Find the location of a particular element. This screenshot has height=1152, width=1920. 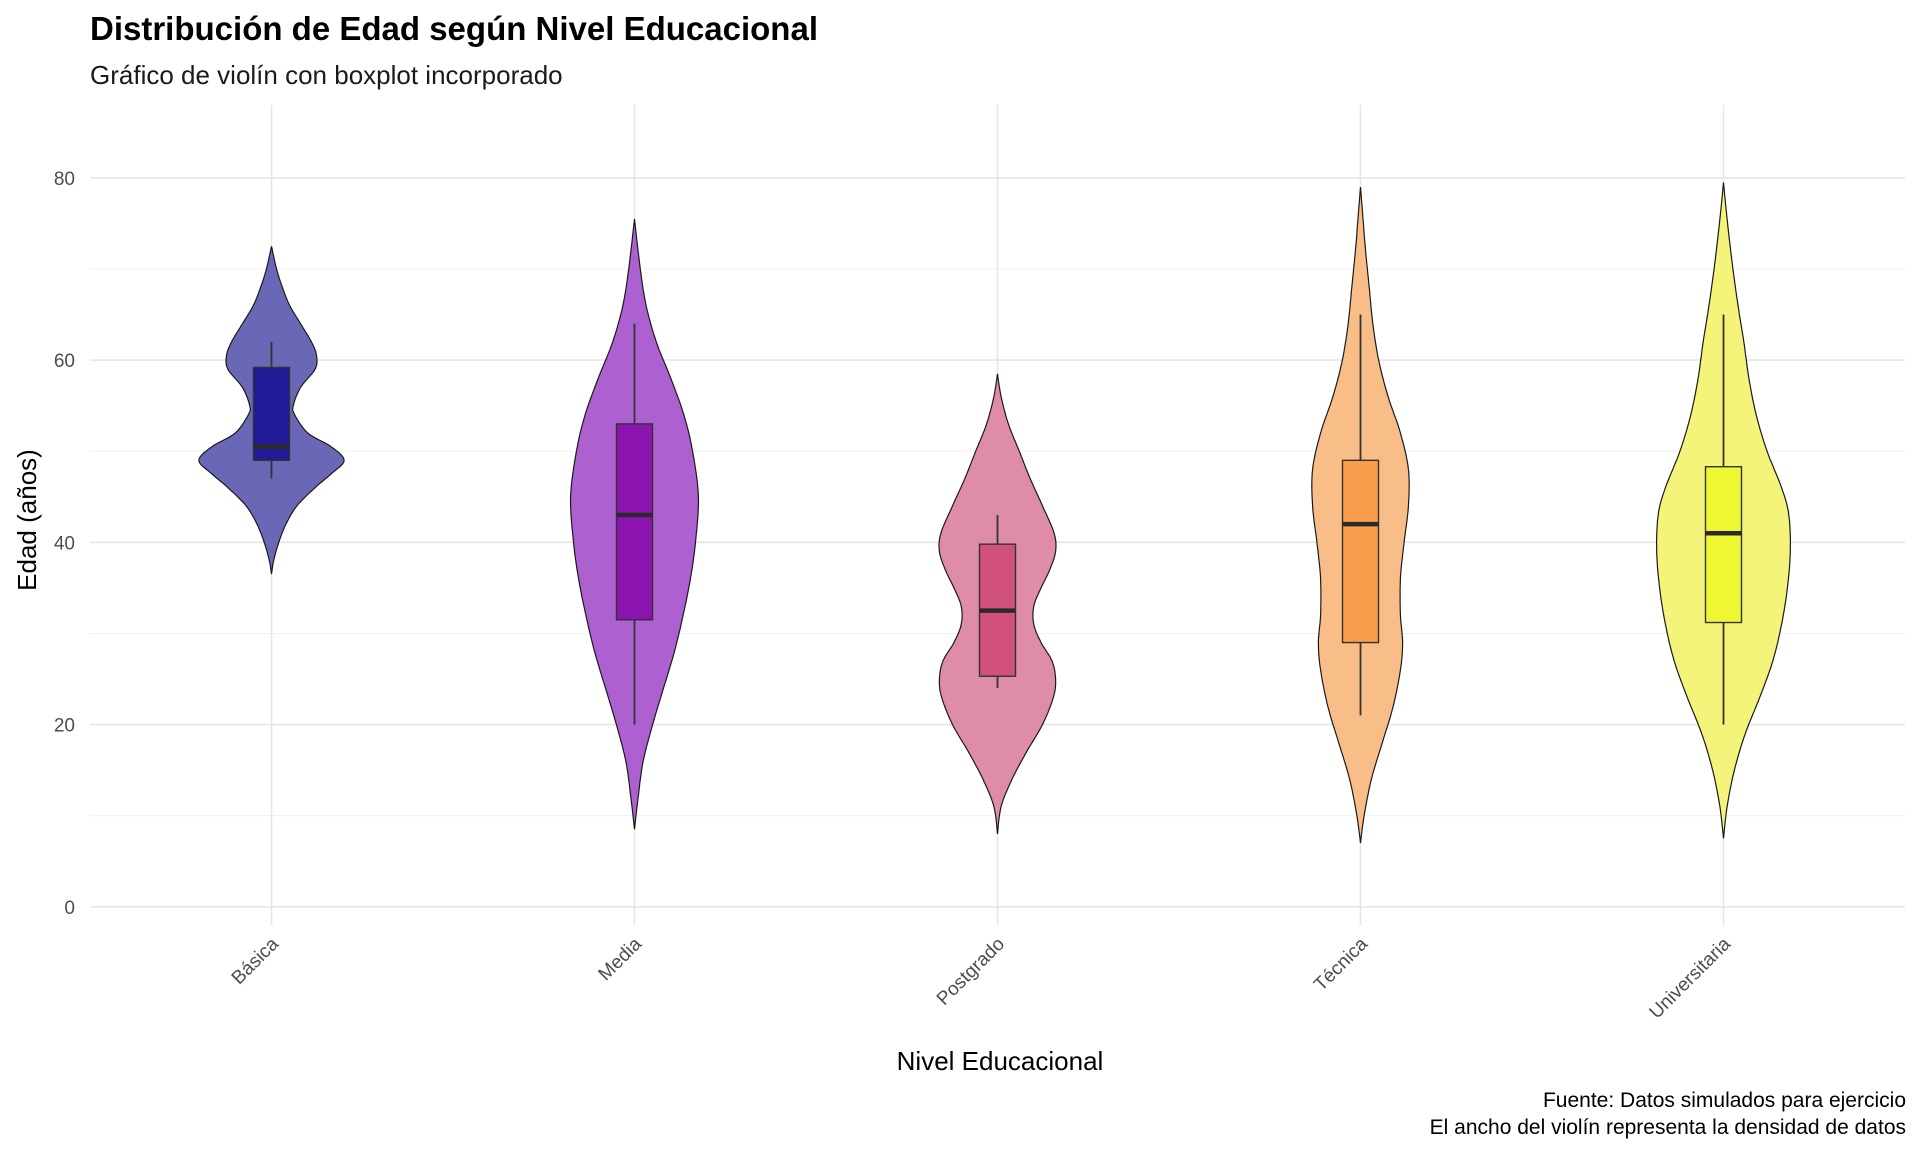

y-axis-title: Edad (años) is located at coordinates (27, 520).